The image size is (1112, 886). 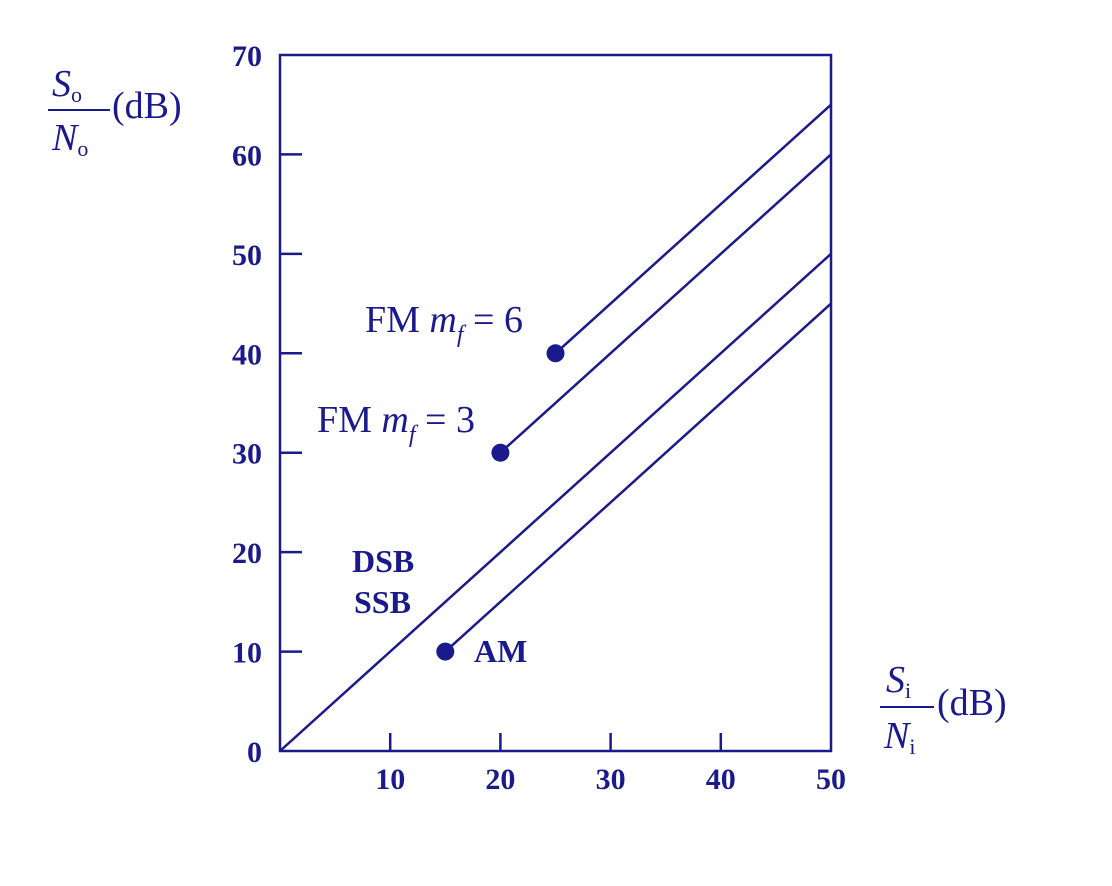 I want to click on y-tick-label: 10, so click(x=247, y=653).